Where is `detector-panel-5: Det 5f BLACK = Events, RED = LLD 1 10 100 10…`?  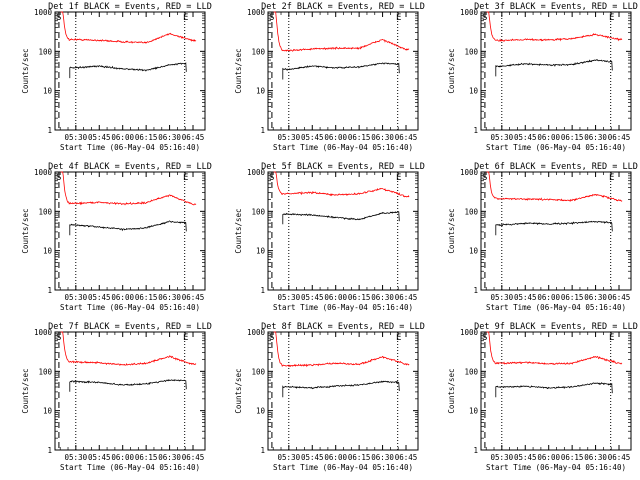 detector-panel-5: Det 5f BLACK = Events, RED = LLD 1 10 100 10… is located at coordinates (329, 237).